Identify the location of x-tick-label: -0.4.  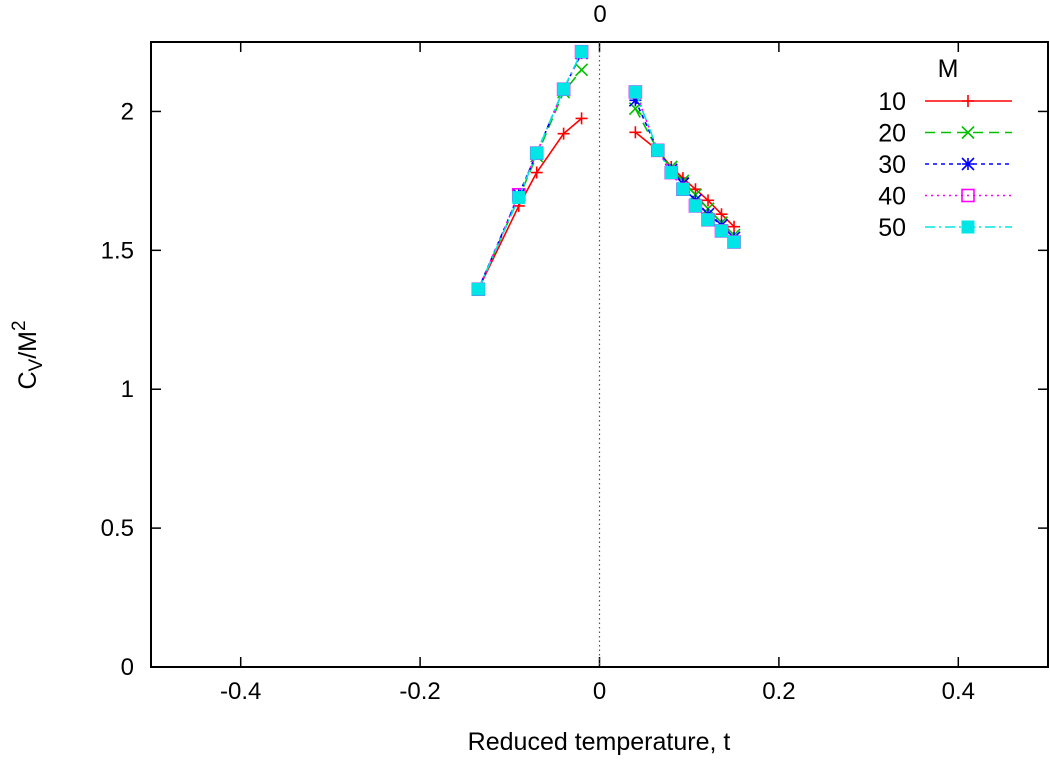
(240, 691).